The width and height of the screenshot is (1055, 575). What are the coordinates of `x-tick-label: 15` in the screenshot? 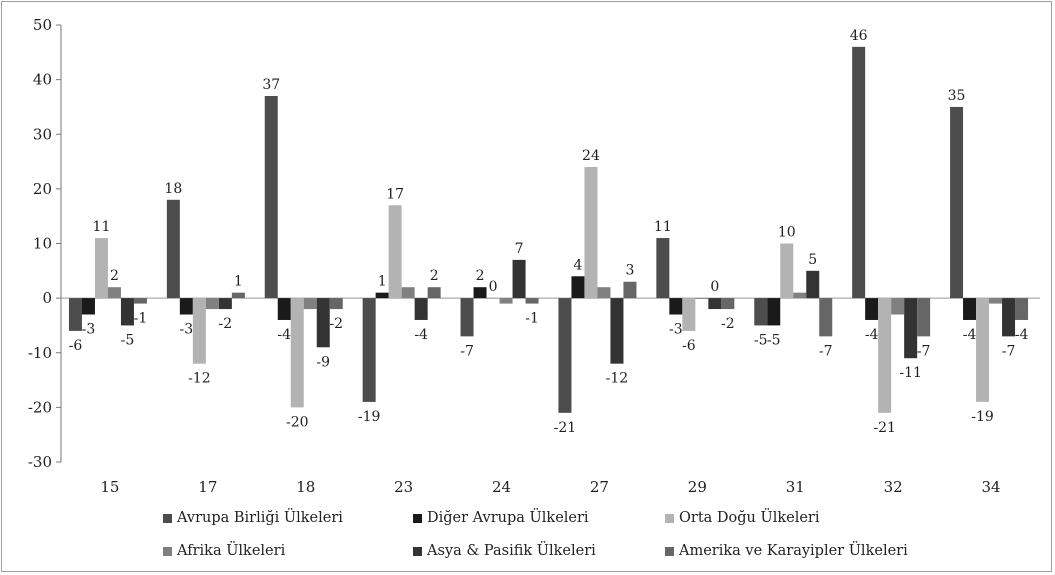 It's located at (109, 487).